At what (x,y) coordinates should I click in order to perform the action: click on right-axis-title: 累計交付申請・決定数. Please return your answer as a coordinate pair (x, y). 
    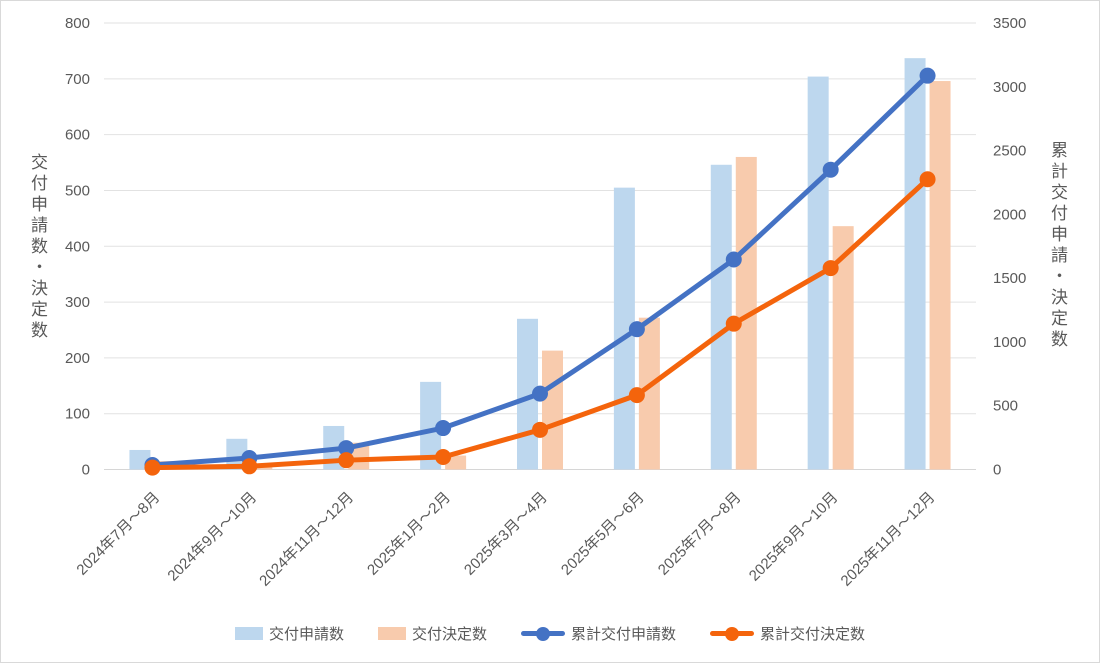
    Looking at the image, I should click on (1057, 246).